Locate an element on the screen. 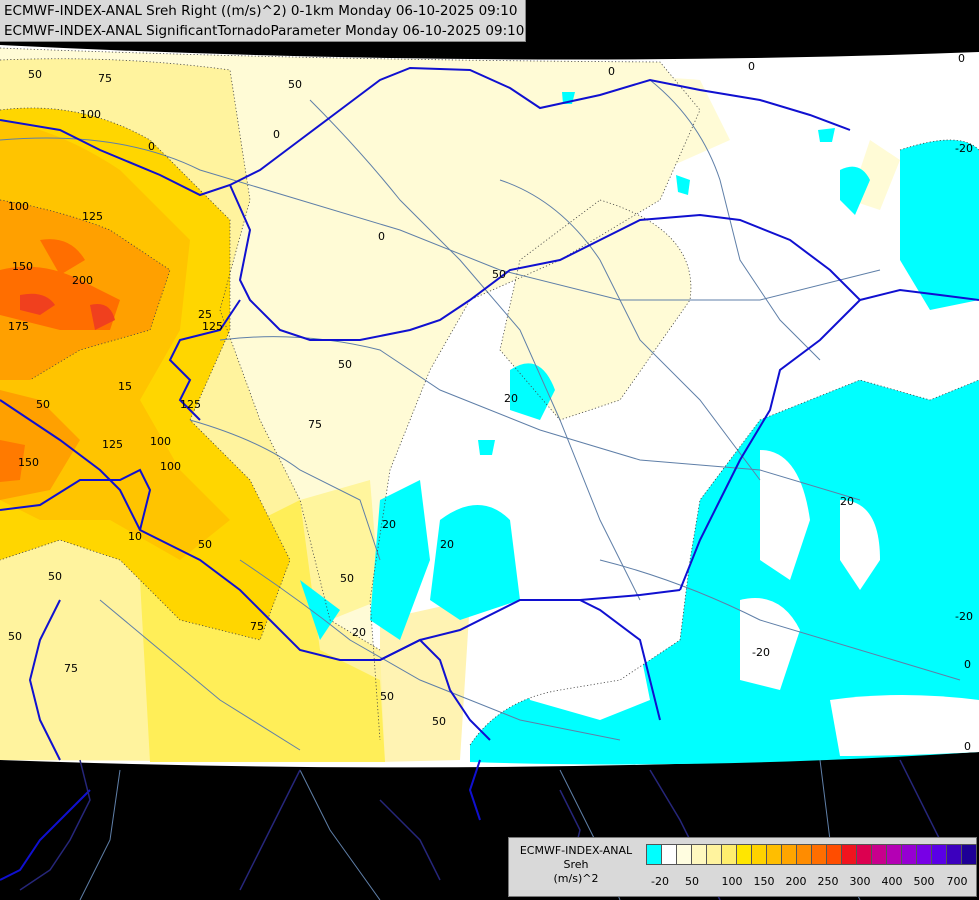 The width and height of the screenshot is (979, 900). contour-label: 175 is located at coordinates (18, 326).